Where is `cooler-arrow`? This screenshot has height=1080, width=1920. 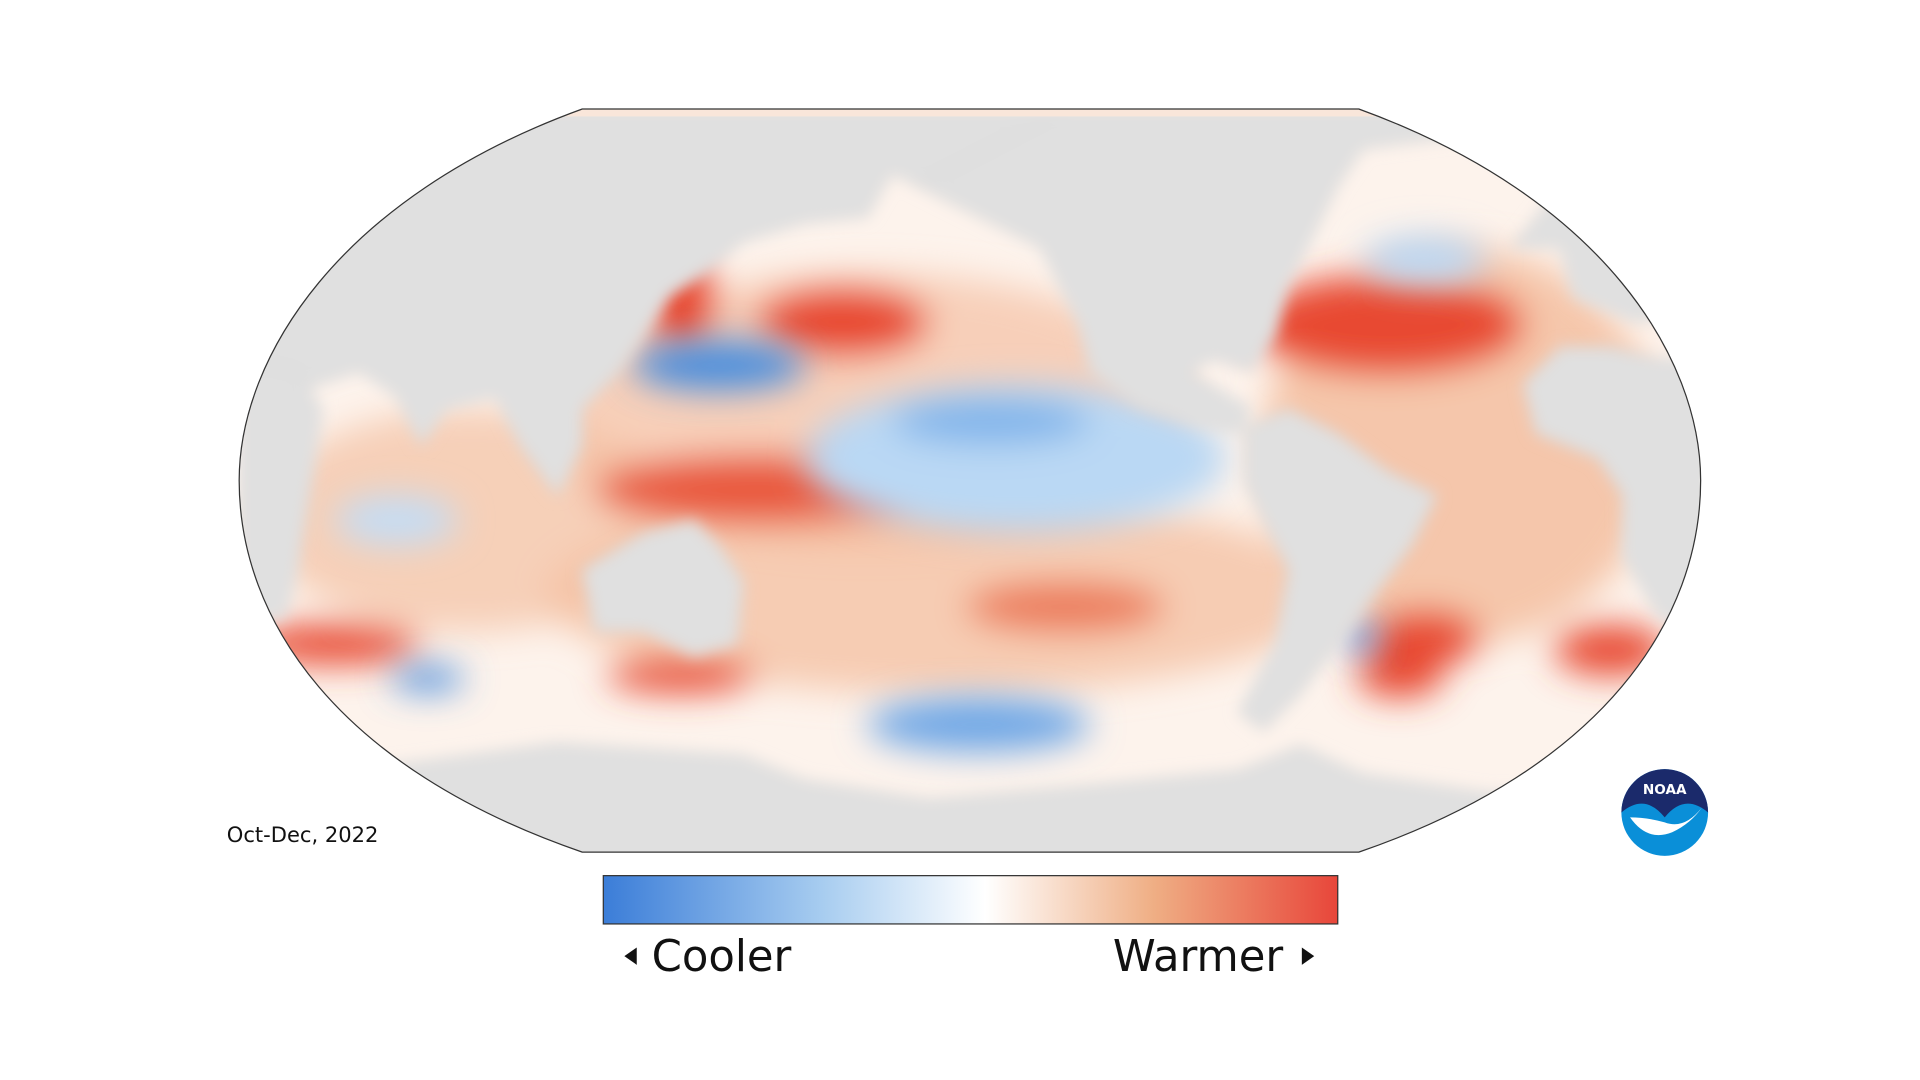 cooler-arrow is located at coordinates (630, 956).